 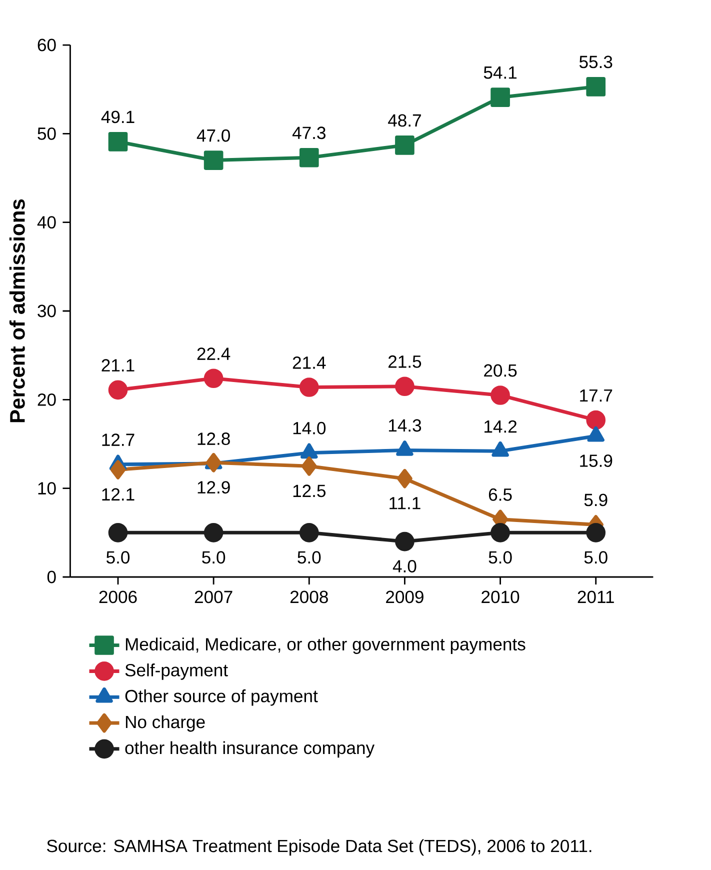 I want to click on x-tick-label: 2011, so click(x=596, y=597).